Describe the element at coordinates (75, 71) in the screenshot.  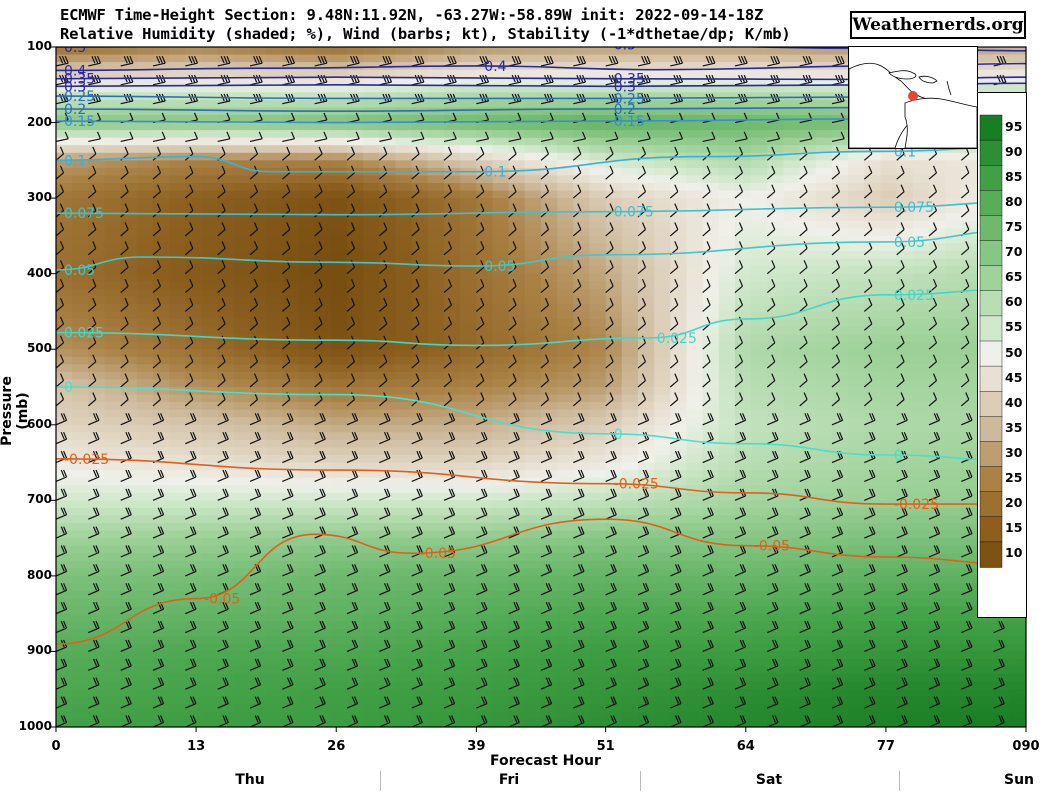
I see `contour-label: 0.4` at that location.